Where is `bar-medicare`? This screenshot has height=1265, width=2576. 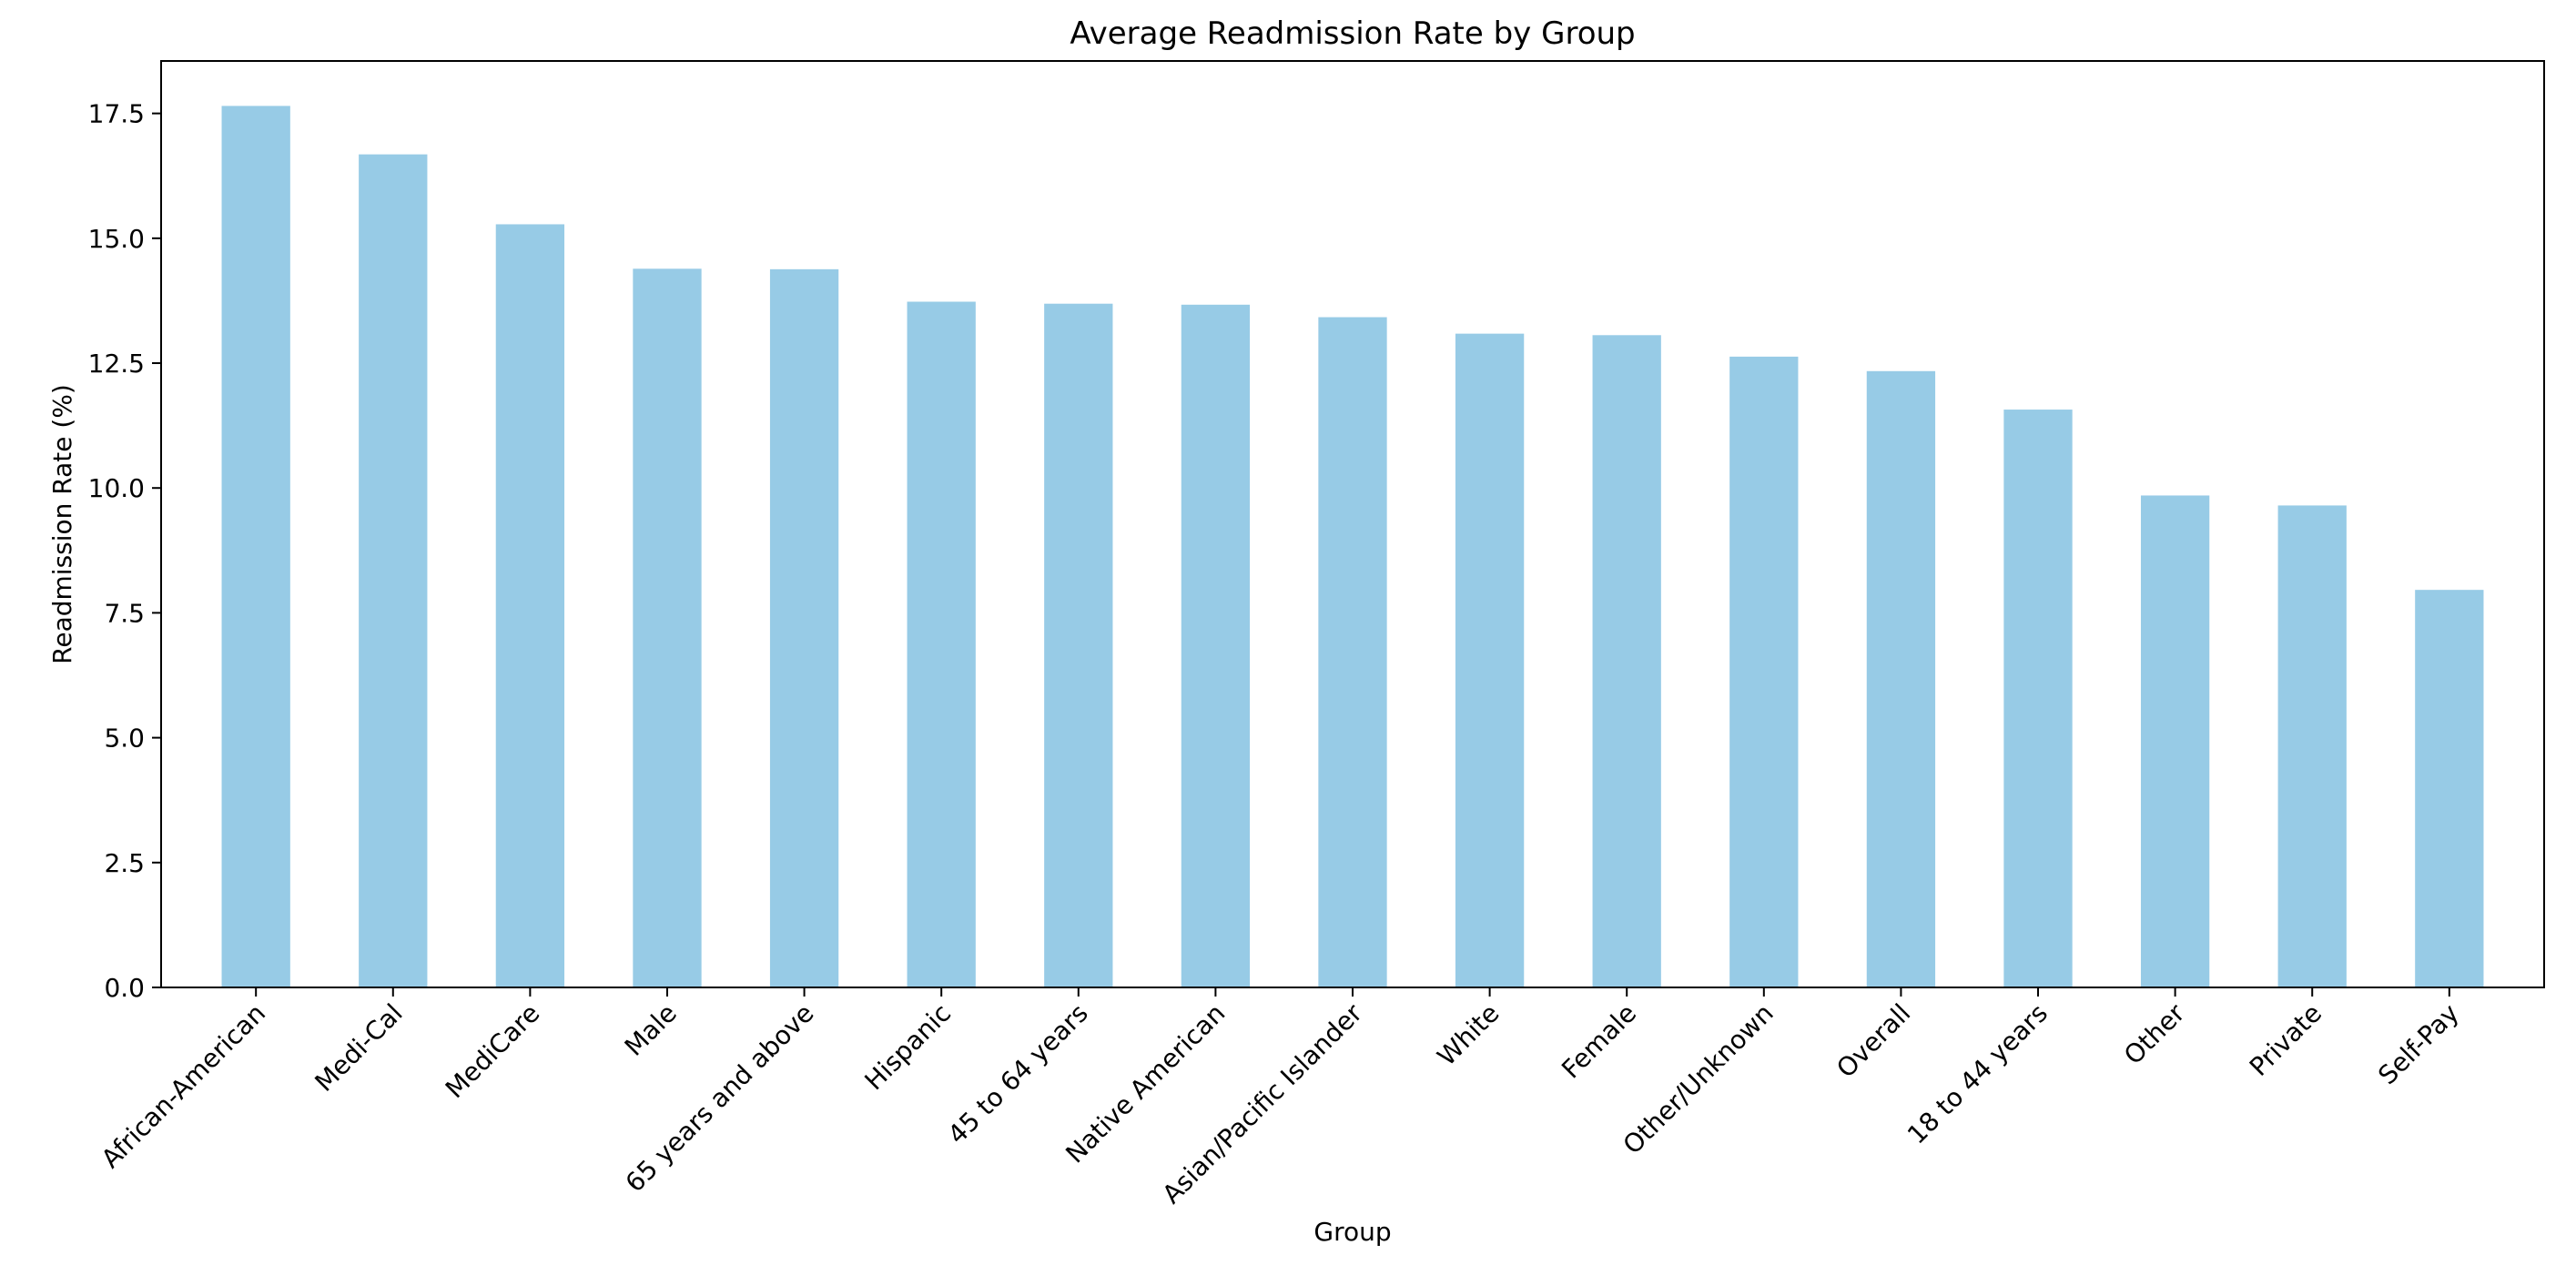
bar-medicare is located at coordinates (530, 606).